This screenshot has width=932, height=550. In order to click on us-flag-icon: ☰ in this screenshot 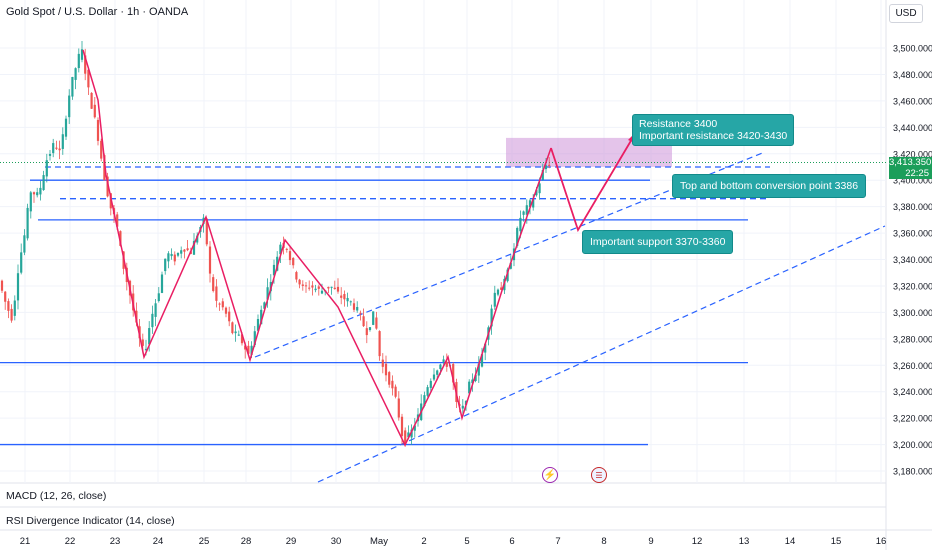, I will do `click(599, 475)`.